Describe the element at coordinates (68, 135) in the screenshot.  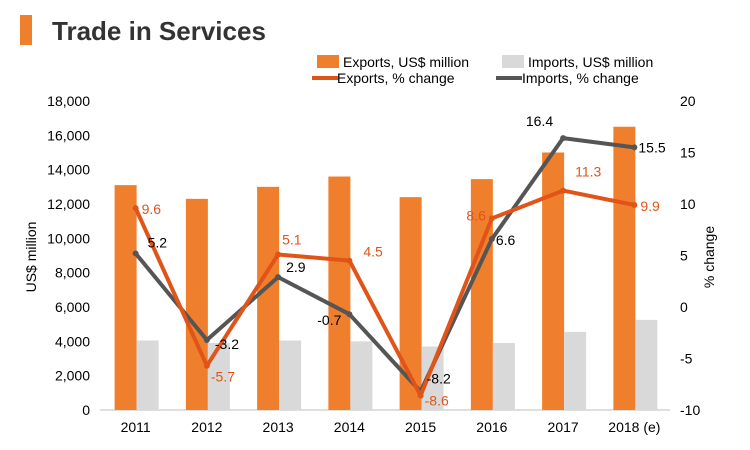
I see `y-tick-label-left: 16,000` at that location.